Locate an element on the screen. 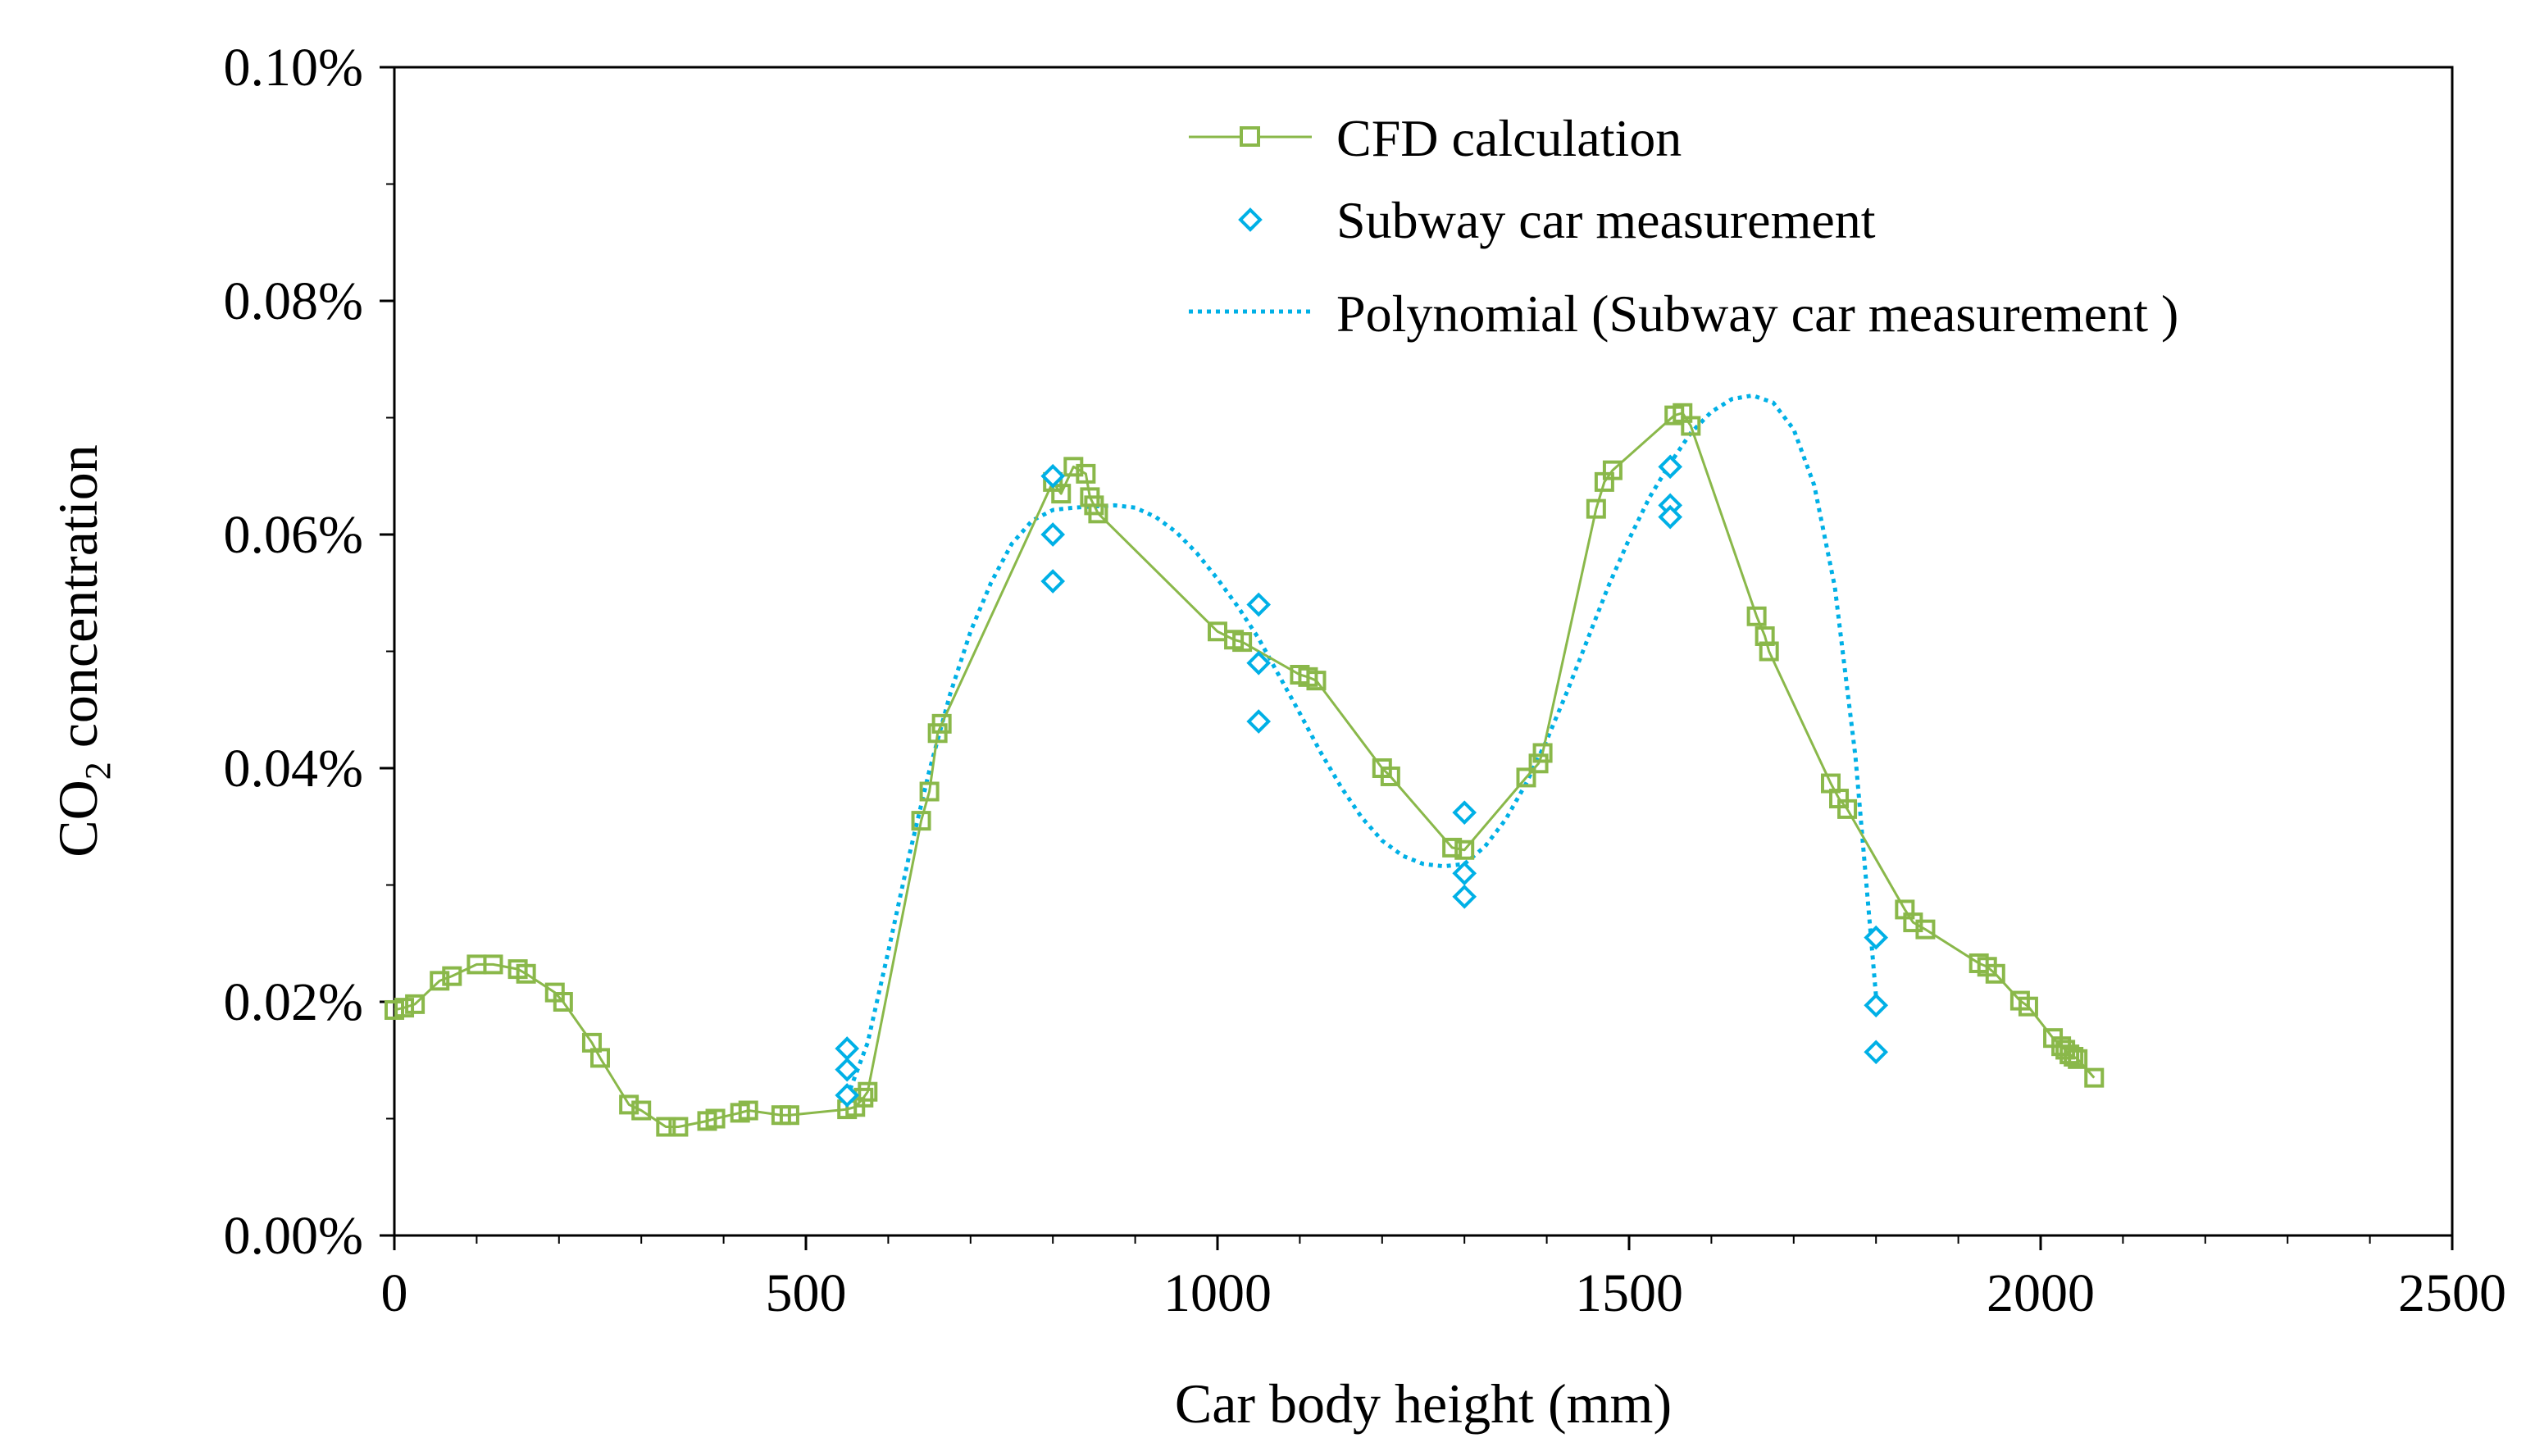 This screenshot has width=2526, height=1456. legend-cfd-marker is located at coordinates (1250, 137).